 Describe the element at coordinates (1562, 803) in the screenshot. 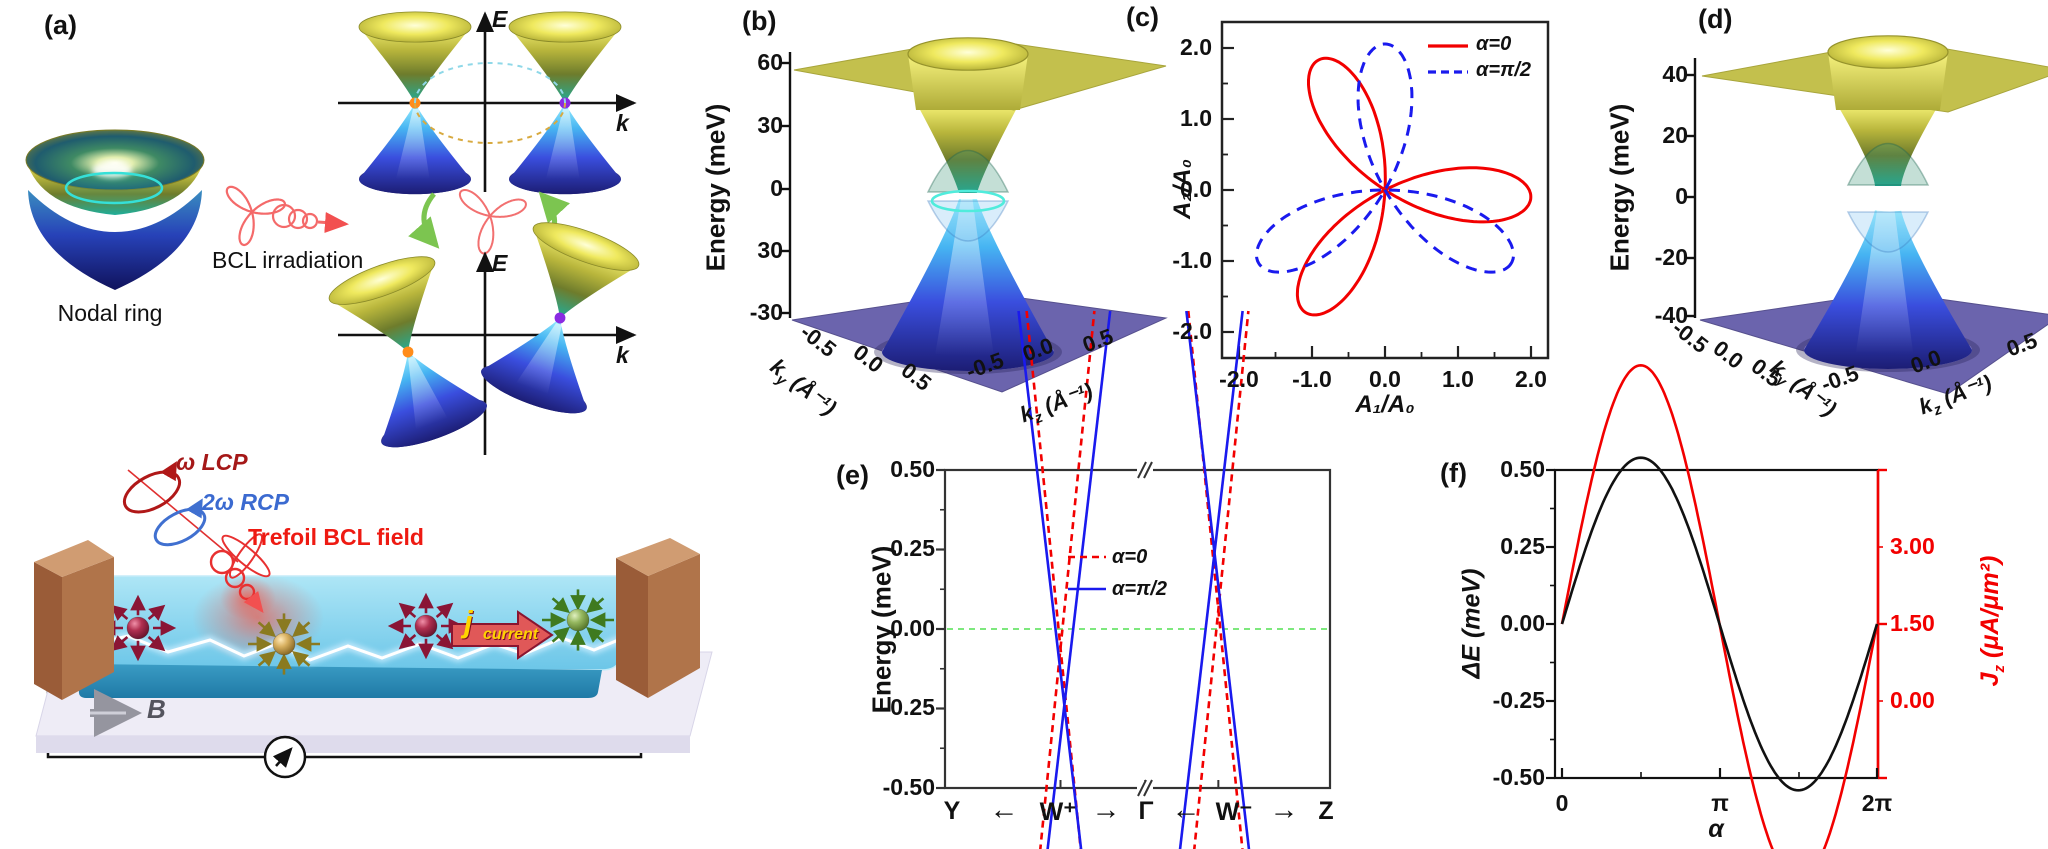

I see `f-xtick: 0` at that location.